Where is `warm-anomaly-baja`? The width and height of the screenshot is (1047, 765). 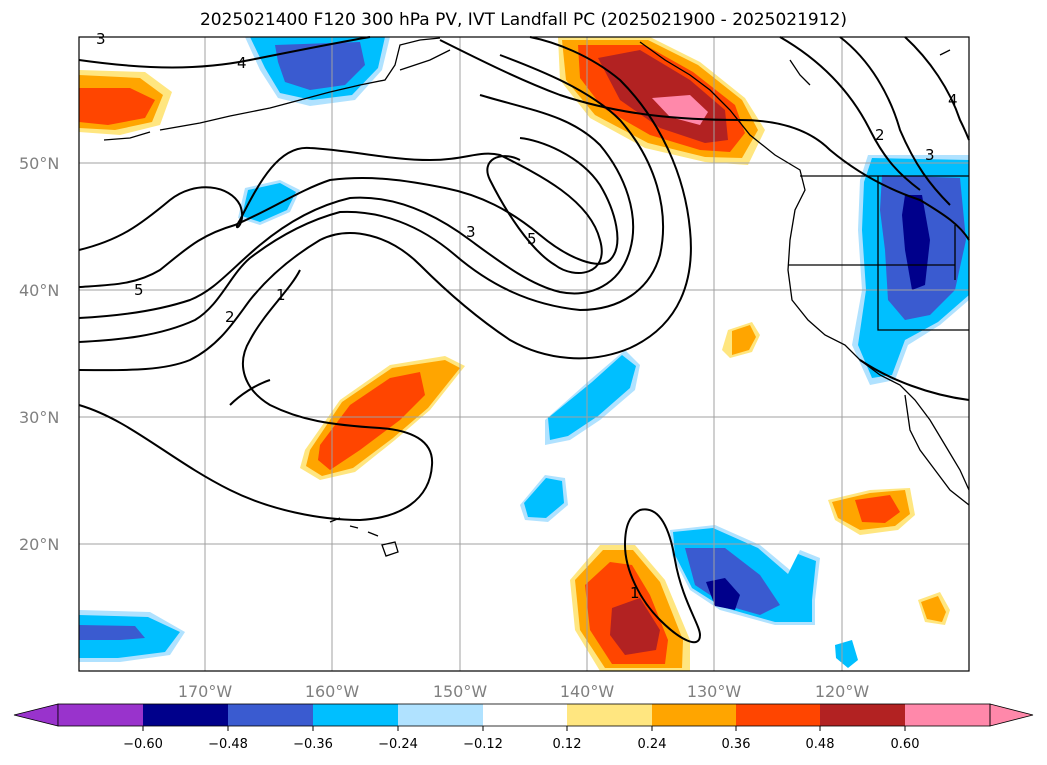
warm-anomaly-baja is located at coordinates (889, 556).